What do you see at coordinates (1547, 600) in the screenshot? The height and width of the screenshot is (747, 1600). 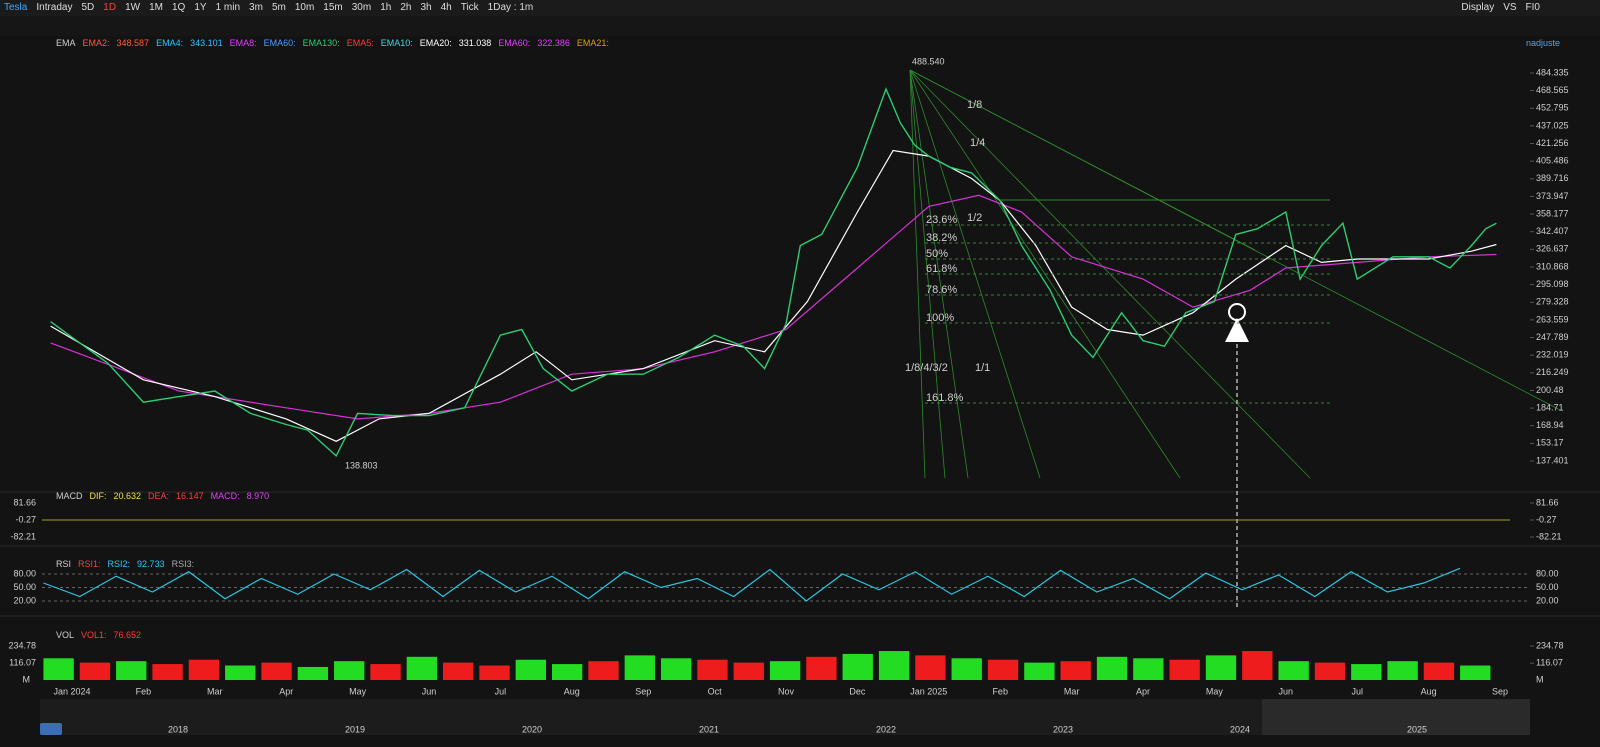 I see `y-tick-label: 20.00` at bounding box center [1547, 600].